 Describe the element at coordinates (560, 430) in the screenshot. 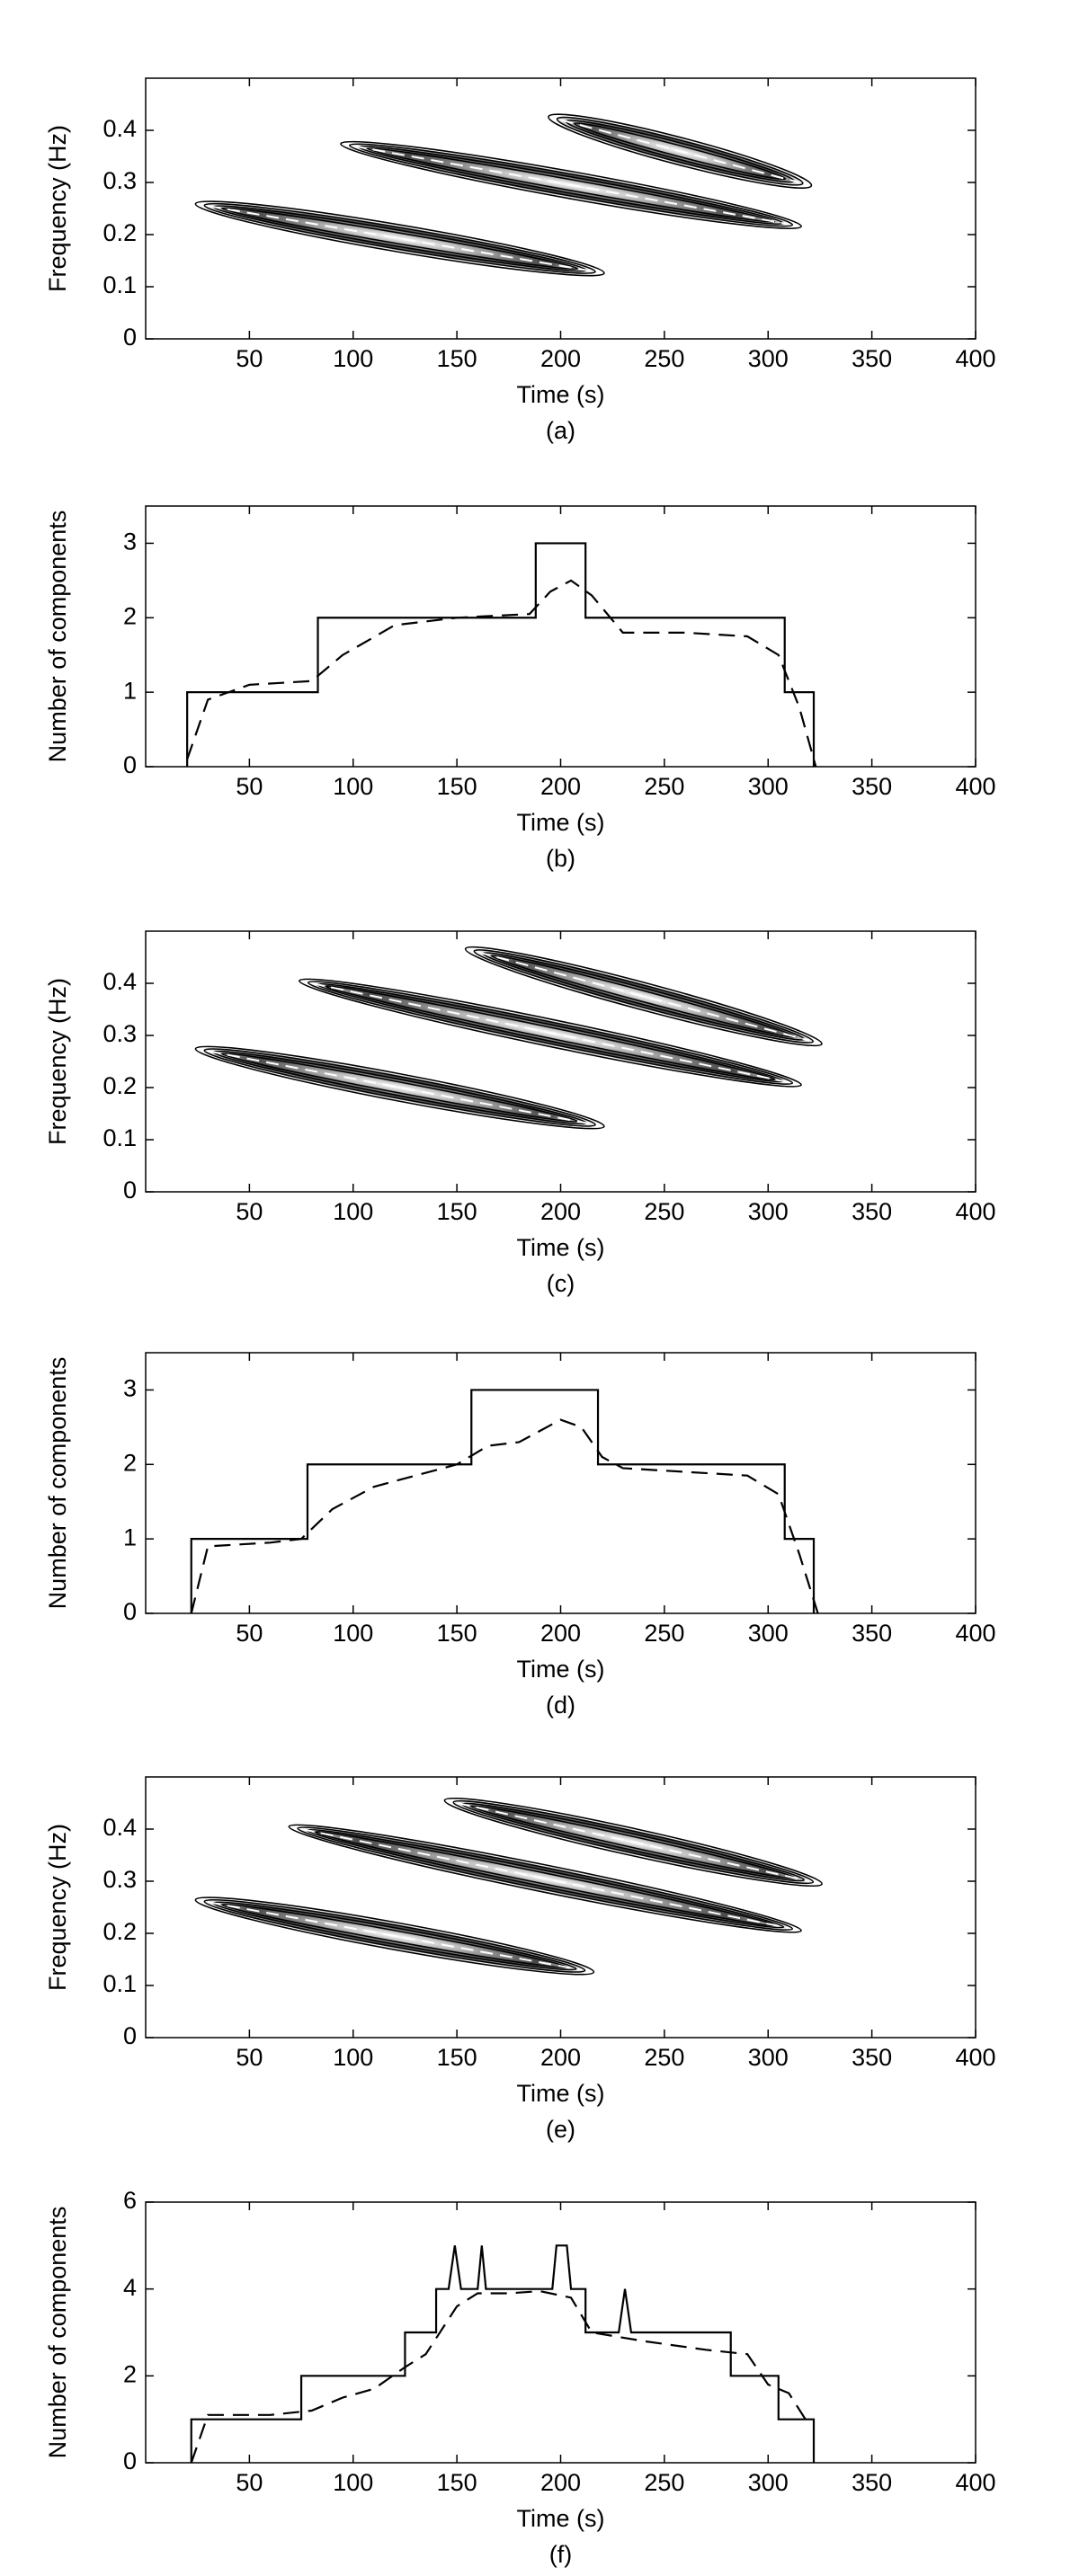

I see `caption: (a)` at that location.